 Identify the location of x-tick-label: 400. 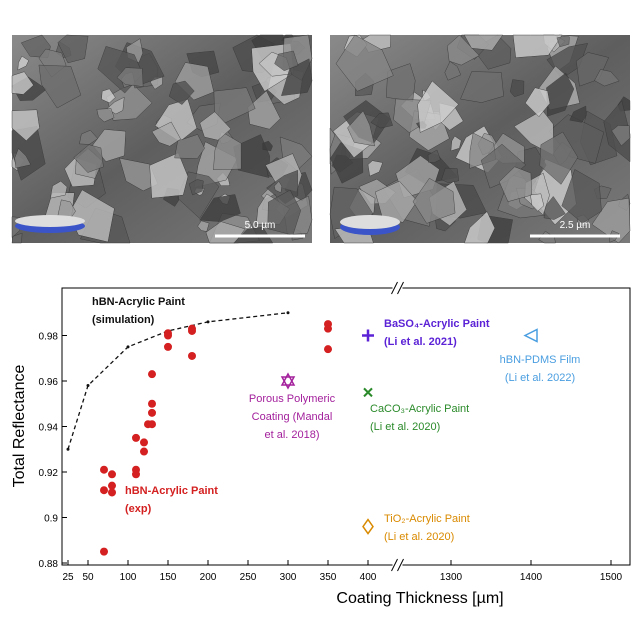
(368, 577).